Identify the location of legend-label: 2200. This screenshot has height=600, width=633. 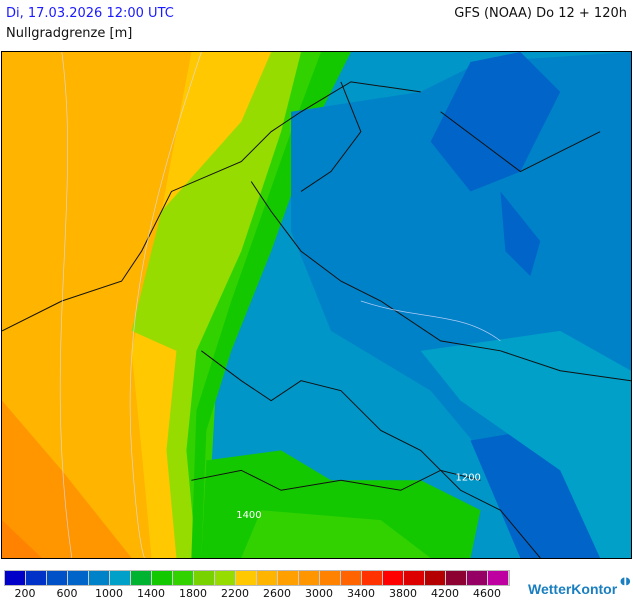
(235, 593).